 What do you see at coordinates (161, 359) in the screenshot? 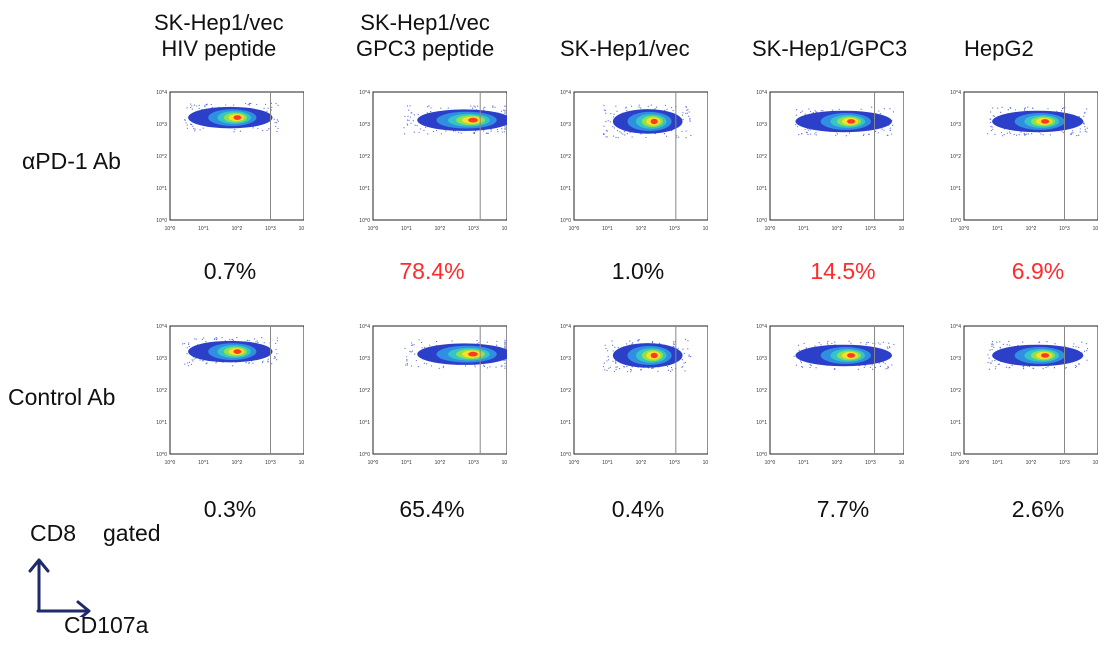
I see `y-tick-label: 10^3` at bounding box center [161, 359].